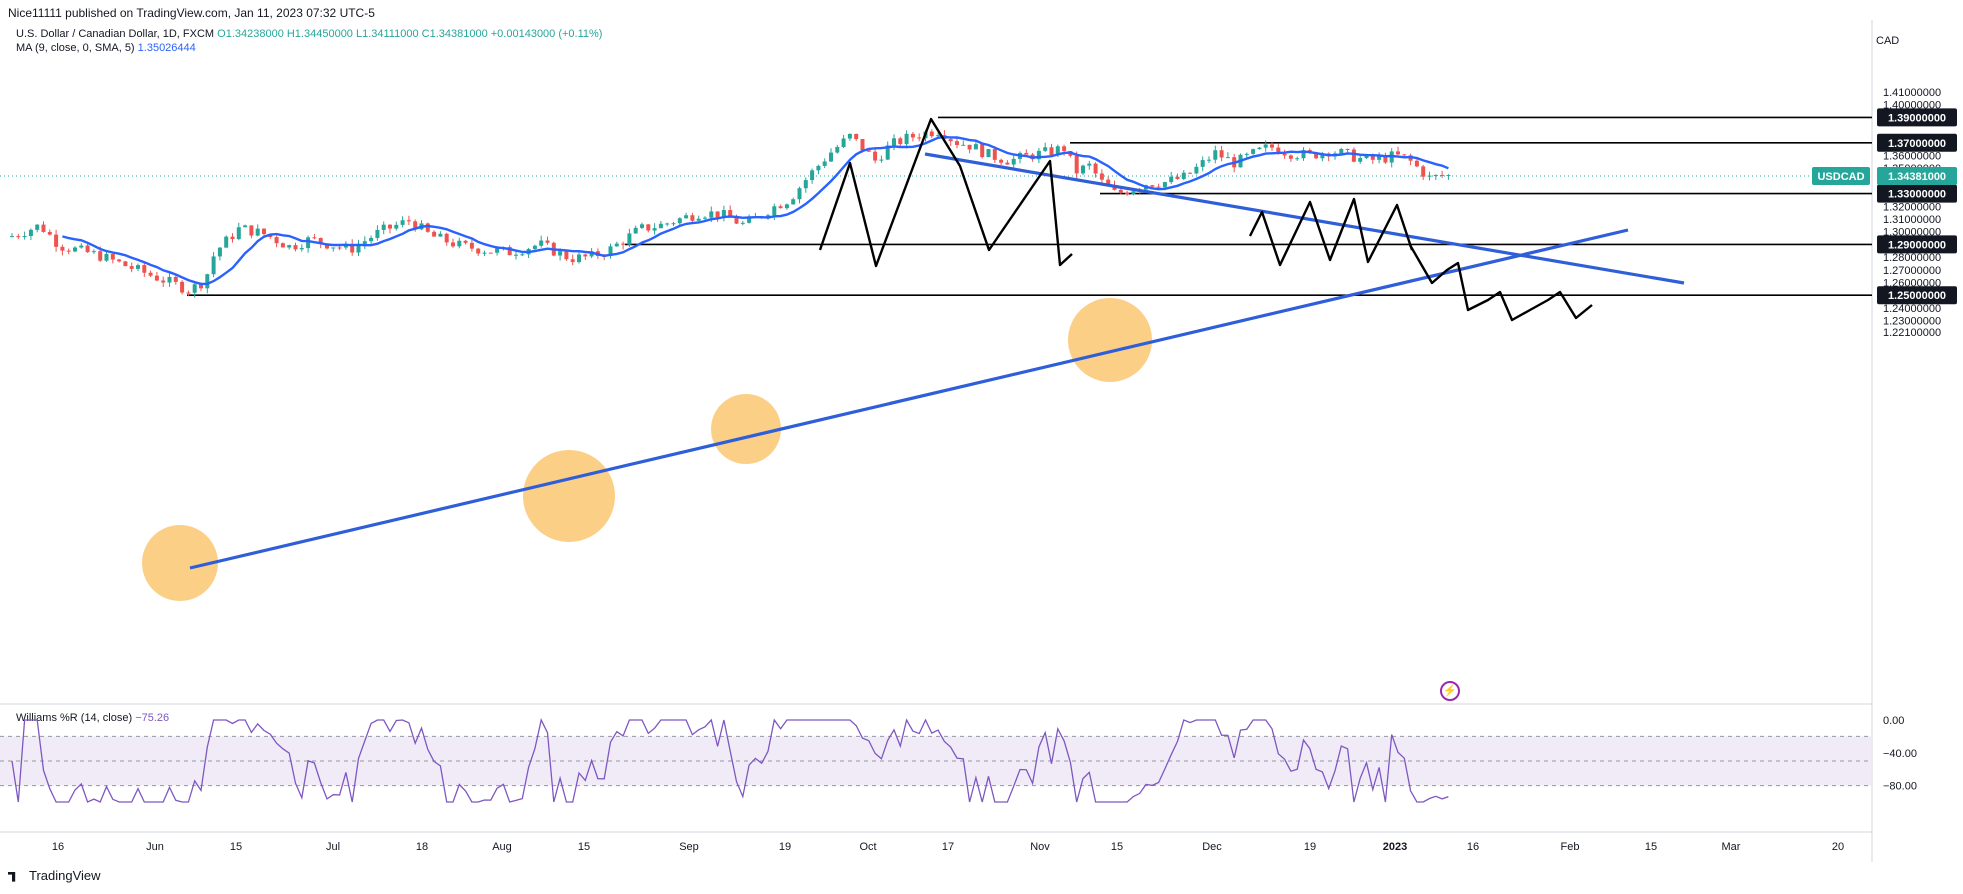  Describe the element at coordinates (1900, 787) in the screenshot. I see `wr-tick-label: −80.00` at that location.